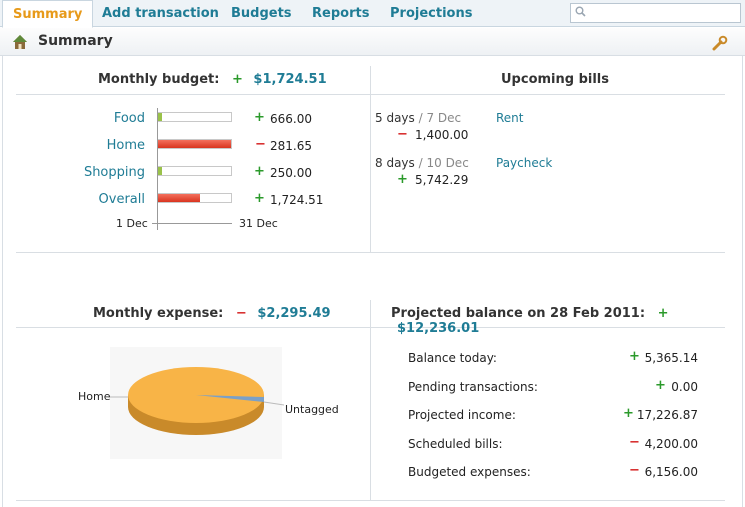  I want to click on axis-start-label: 1 Dec, so click(132, 223).